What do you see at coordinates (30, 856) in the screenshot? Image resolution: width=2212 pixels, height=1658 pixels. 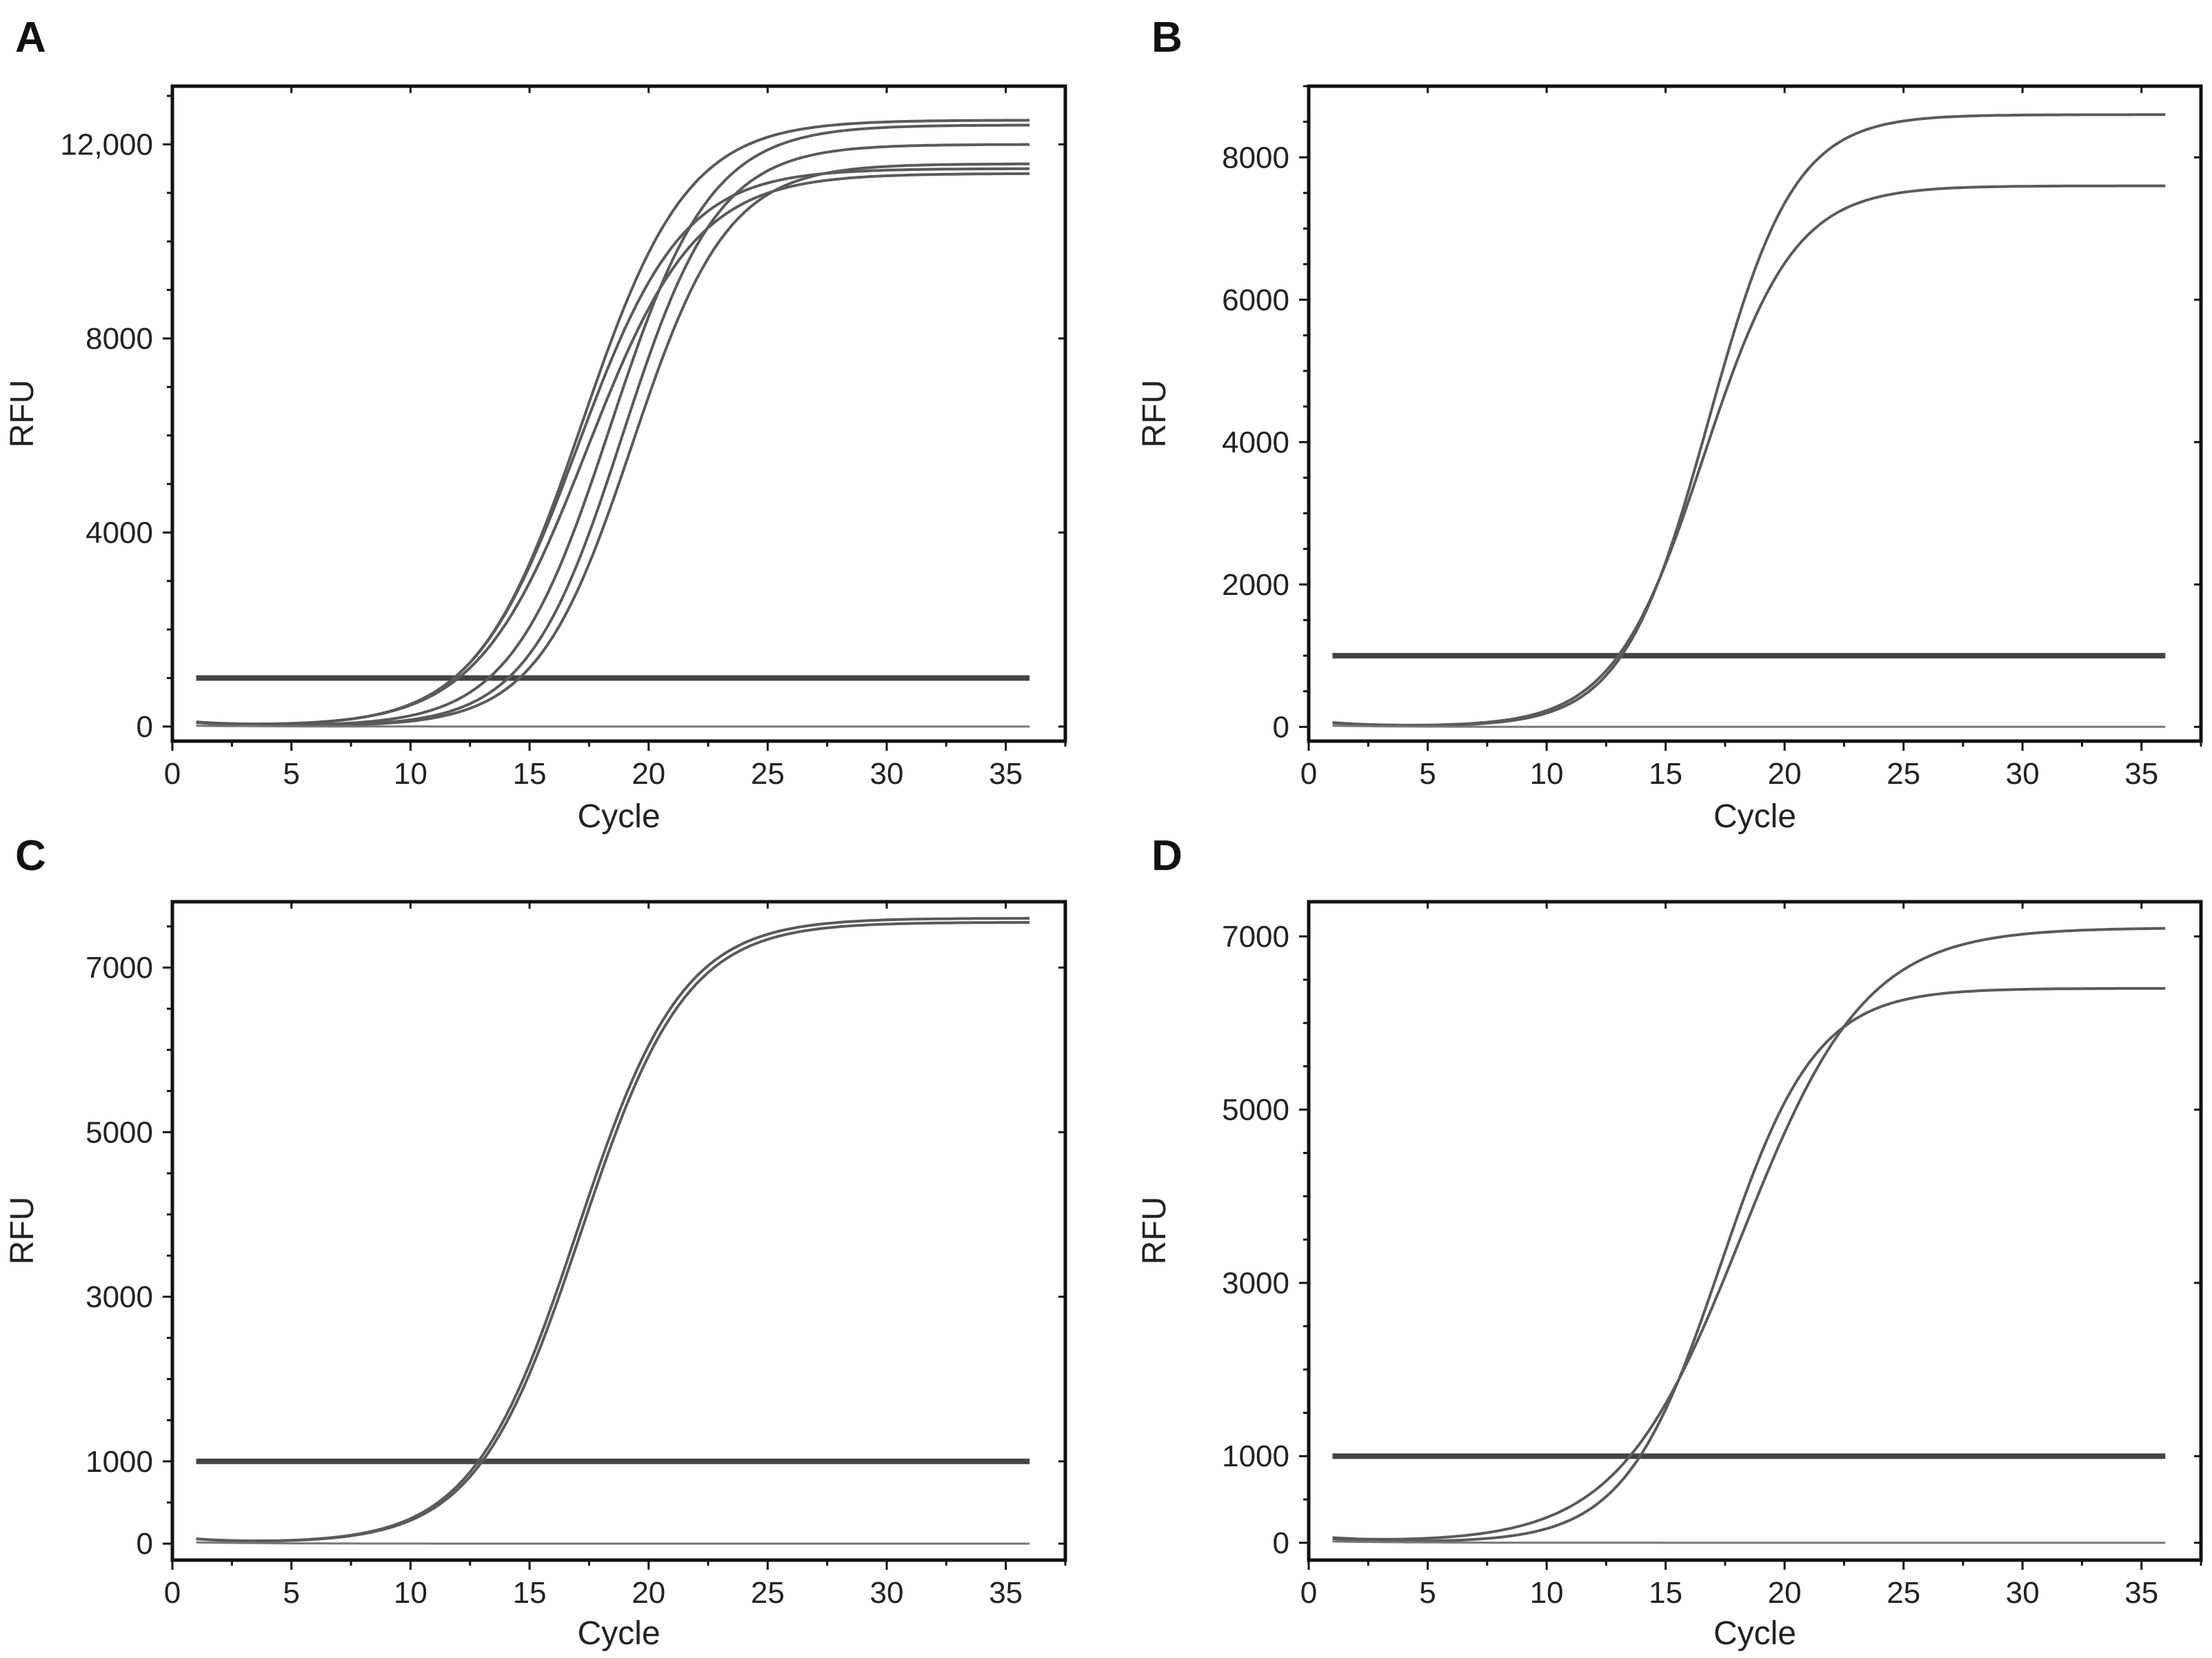 I see `panel-letter: C` at bounding box center [30, 856].